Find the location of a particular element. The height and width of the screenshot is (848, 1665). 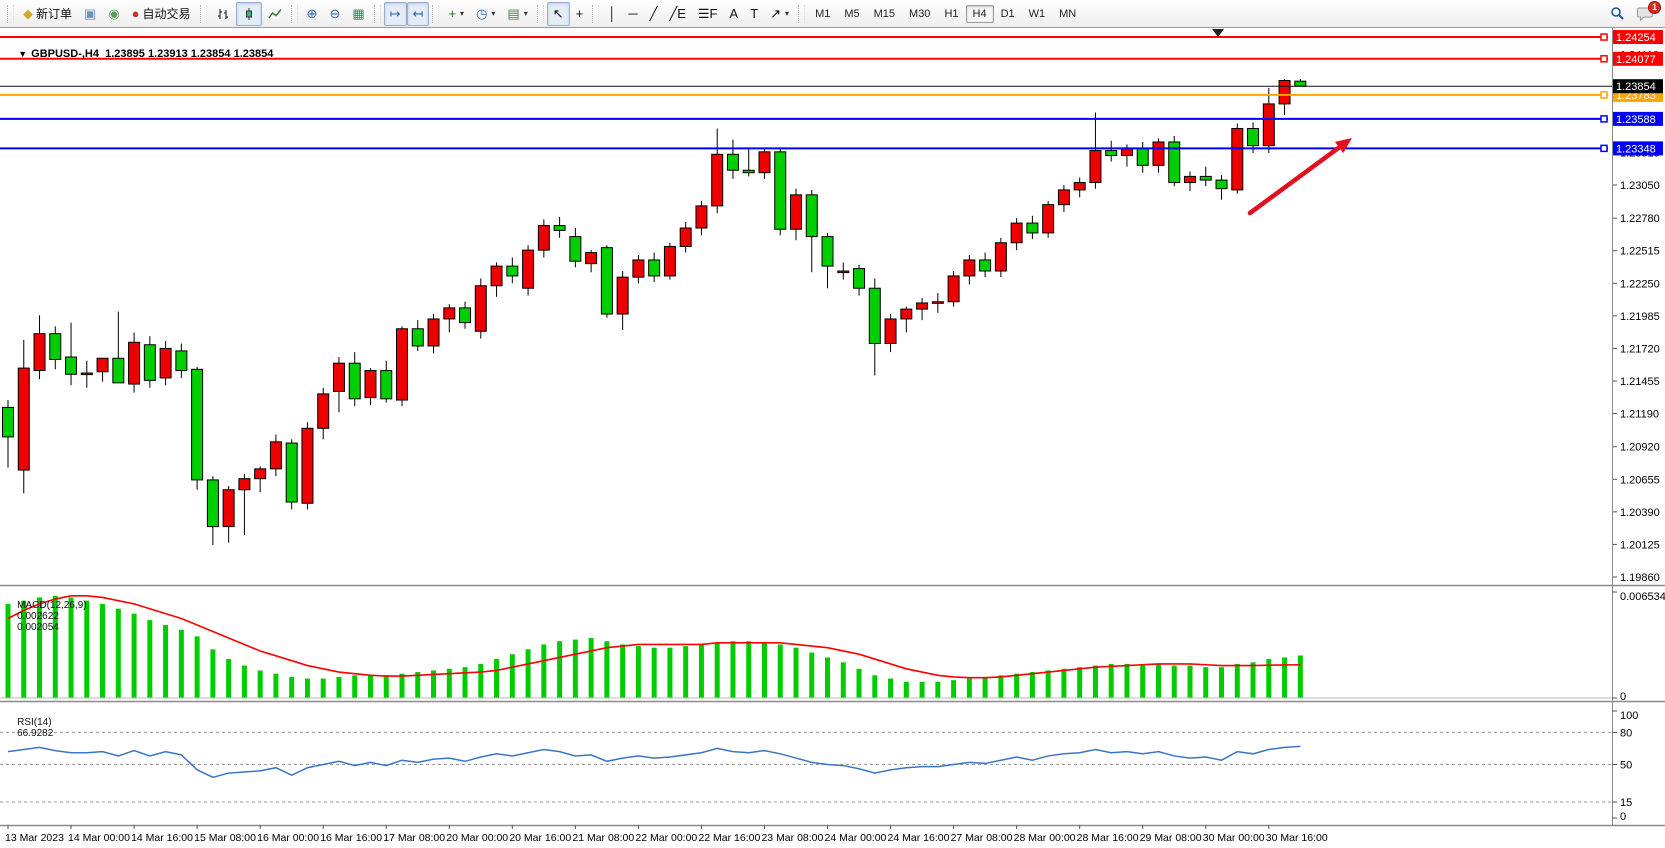

auto-scroll-button: ↦ is located at coordinates (395, 13).